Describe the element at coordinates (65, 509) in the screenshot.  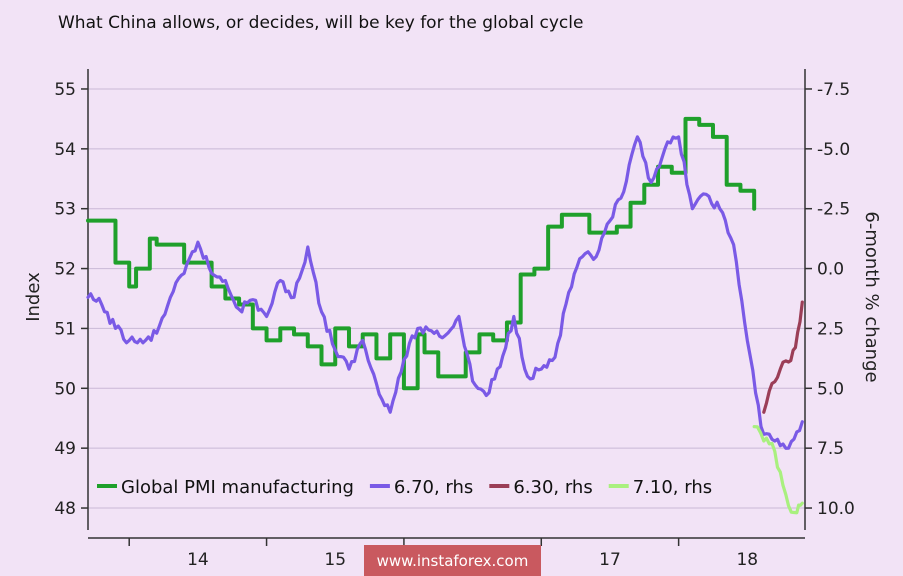
I see `left-tick-label: 48` at that location.